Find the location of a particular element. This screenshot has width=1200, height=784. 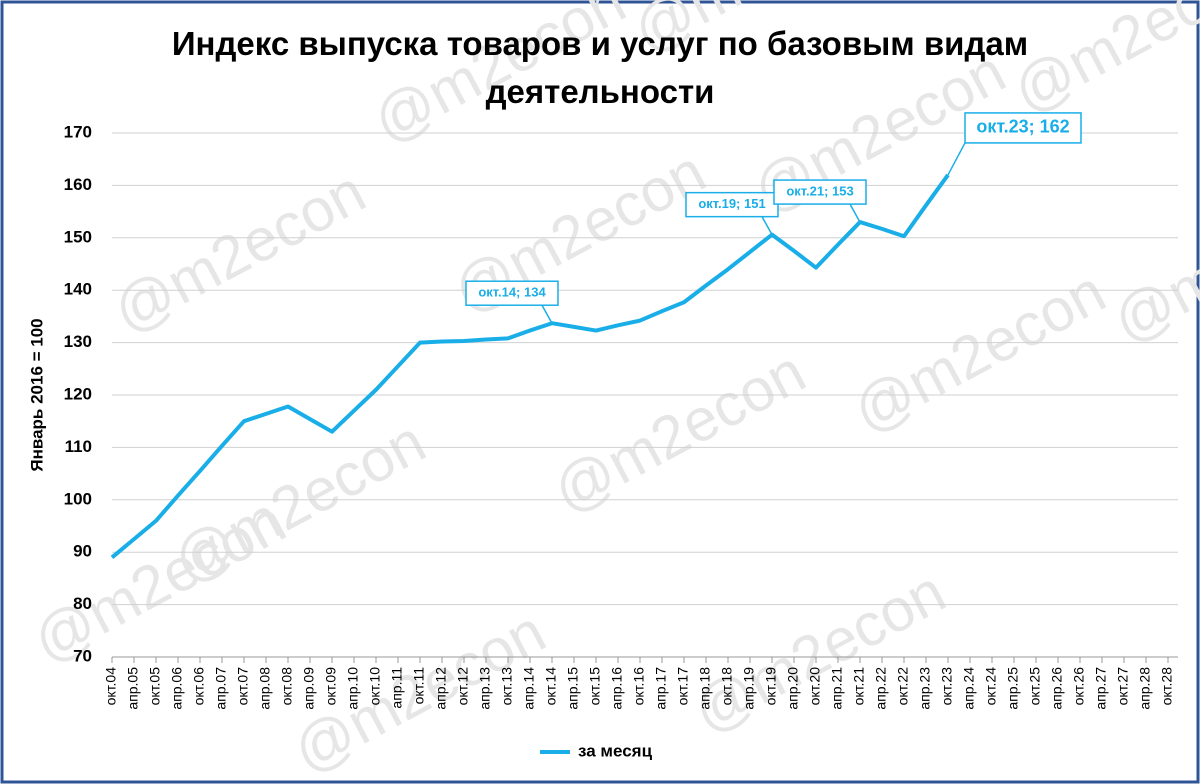

x-tick-label: апр.20 is located at coordinates (793, 688).